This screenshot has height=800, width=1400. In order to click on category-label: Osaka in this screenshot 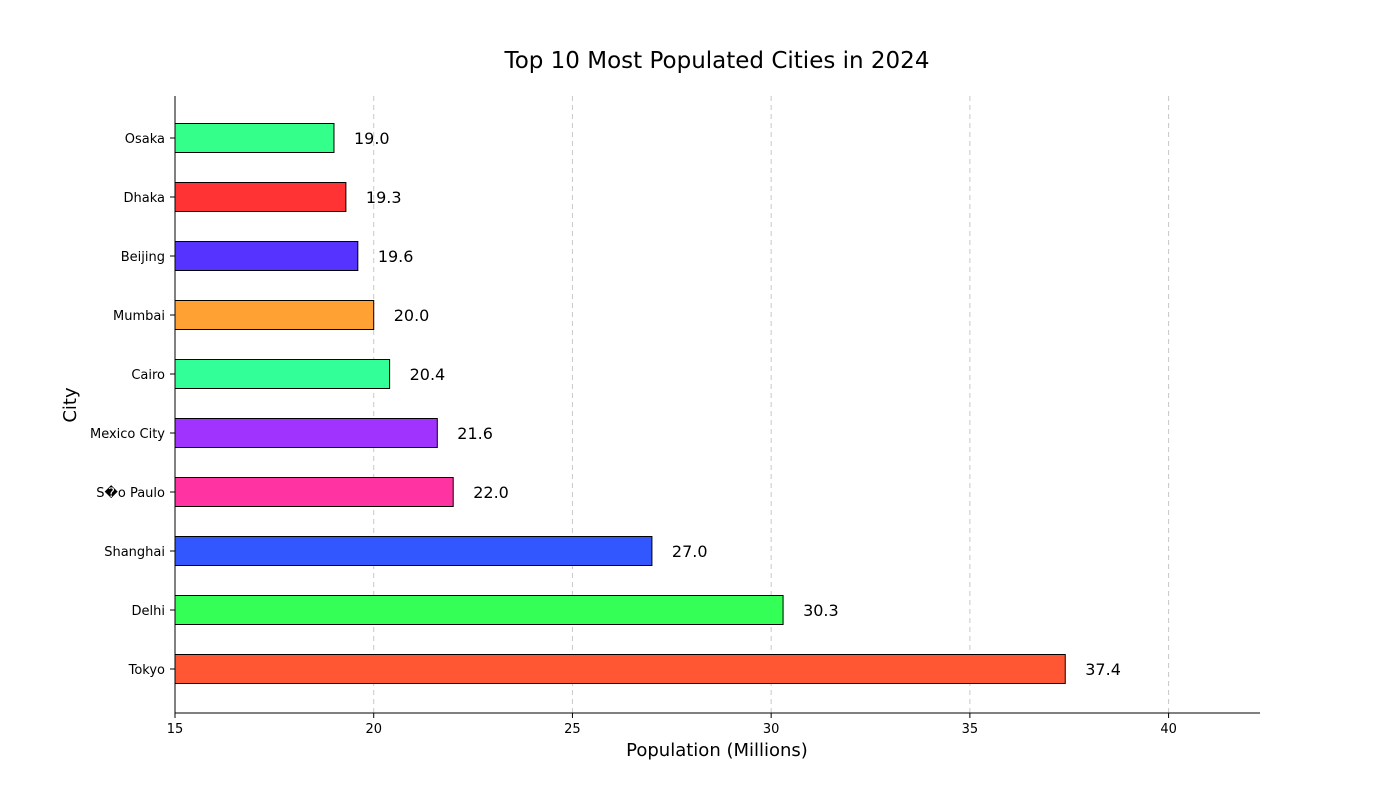, I will do `click(145, 139)`.